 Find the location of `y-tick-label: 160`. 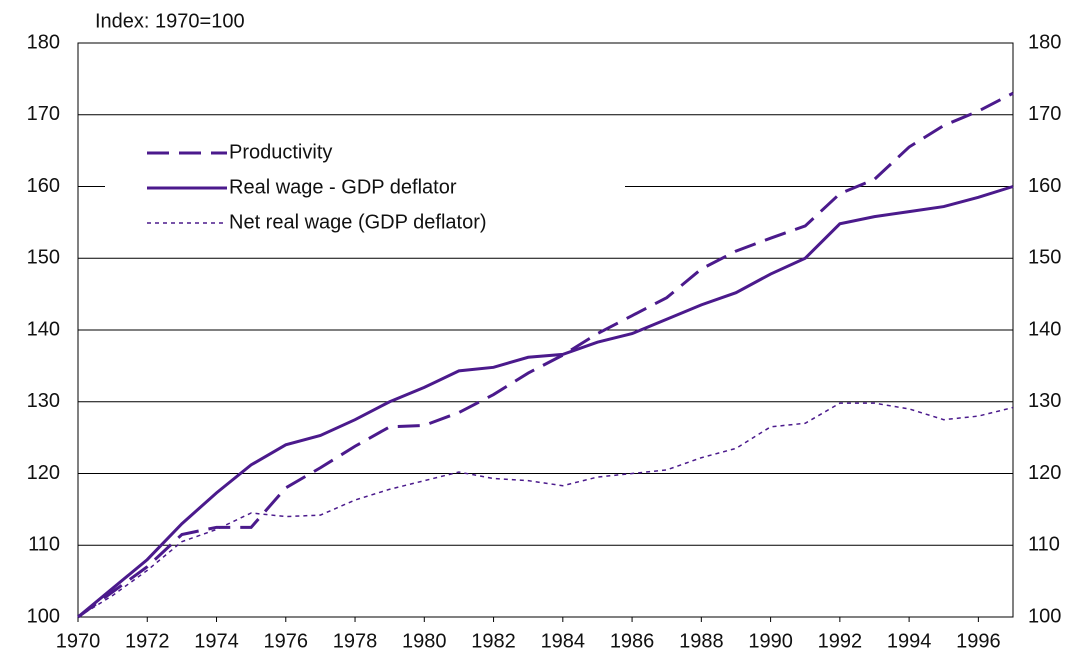

y-tick-label: 160 is located at coordinates (43, 186).